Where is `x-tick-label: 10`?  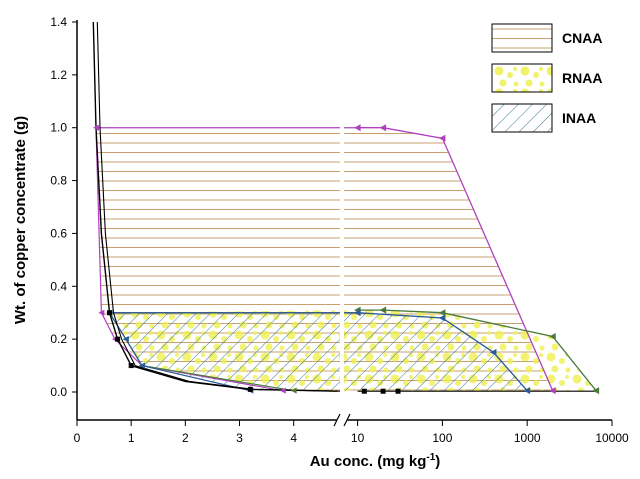 x-tick-label: 10 is located at coordinates (358, 438).